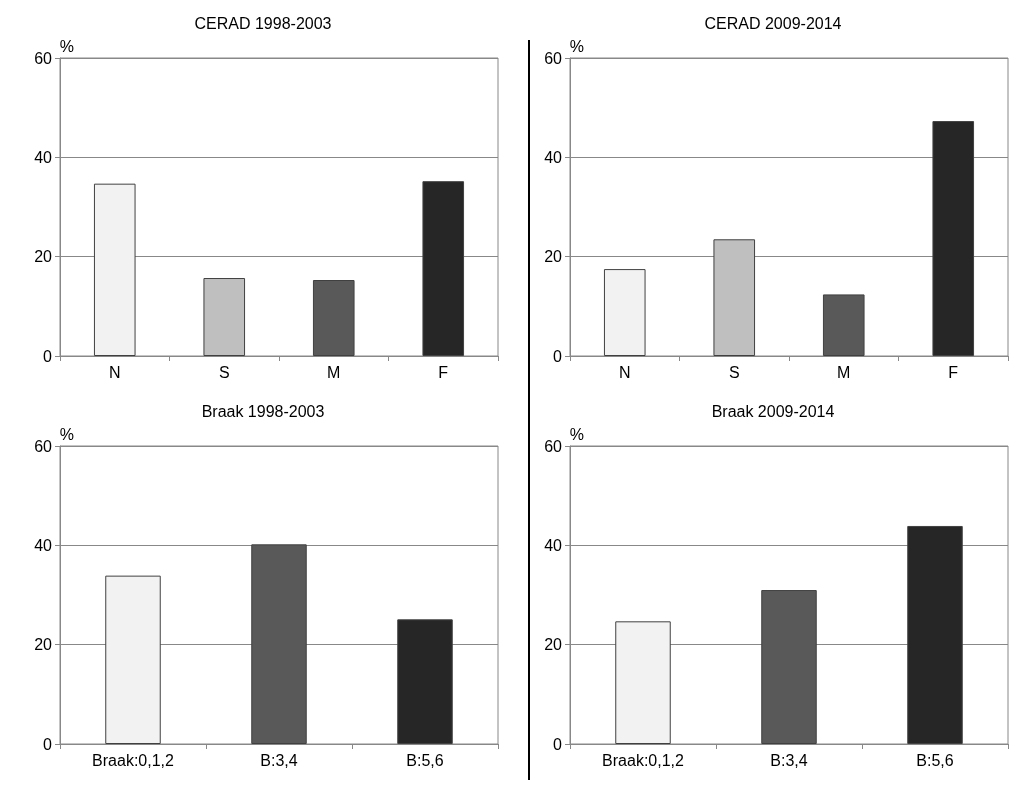 This screenshot has height=793, width=1036. Describe the element at coordinates (773, 411) in the screenshot. I see `chart-title: Braak 2009-2014` at that location.